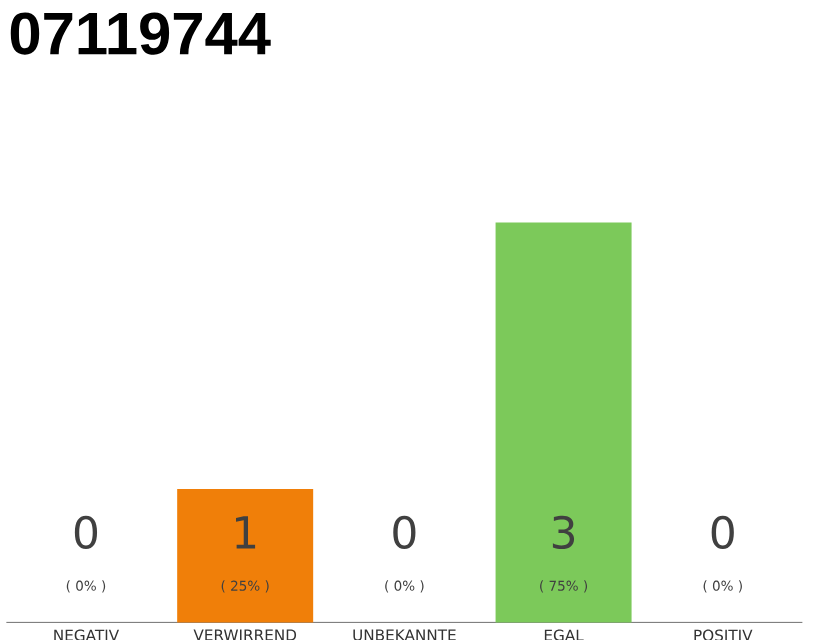  What do you see at coordinates (246, 532) in the screenshot?
I see `annotation: 1` at bounding box center [246, 532].